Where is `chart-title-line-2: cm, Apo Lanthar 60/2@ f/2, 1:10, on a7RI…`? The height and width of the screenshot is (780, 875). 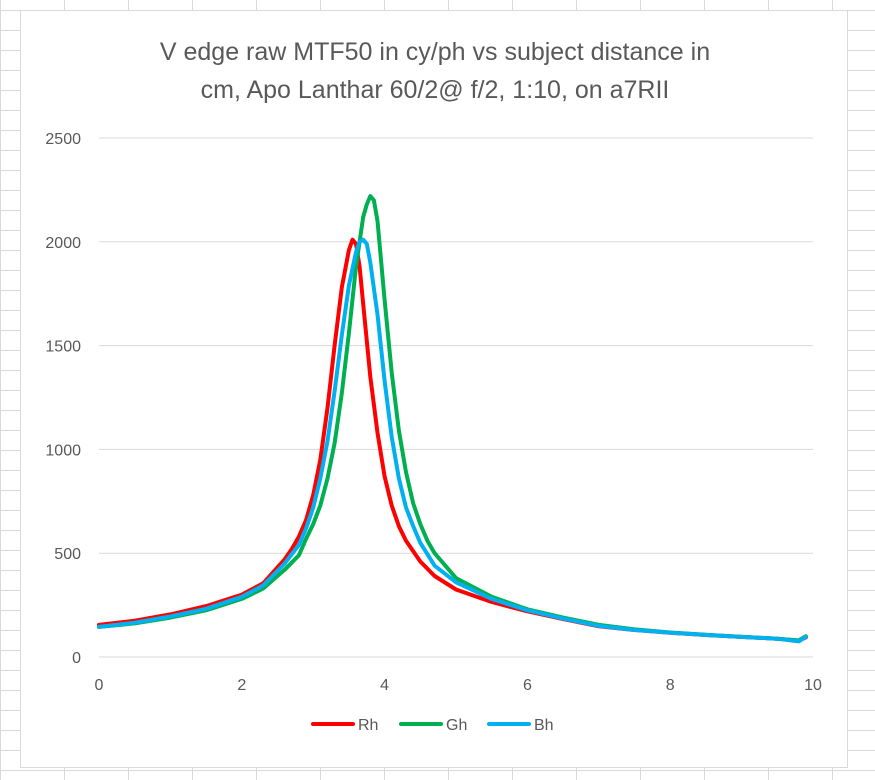
chart-title-line-2: cm, Apo Lanthar 60/2@ f/2, 1:10, on a7RI… is located at coordinates (435, 90).